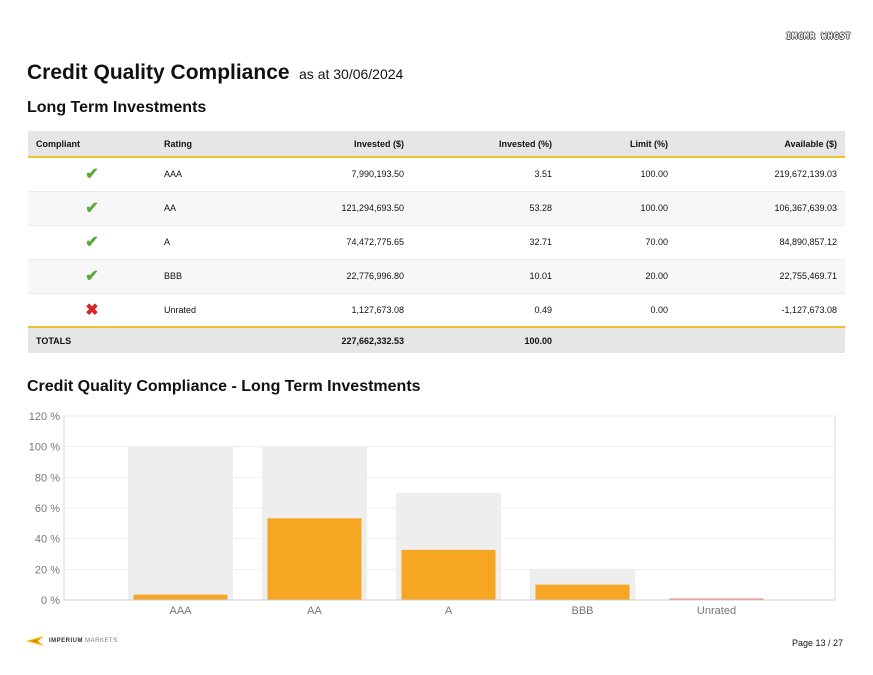  I want to click on y-tick-label: 20 %, so click(47, 570).